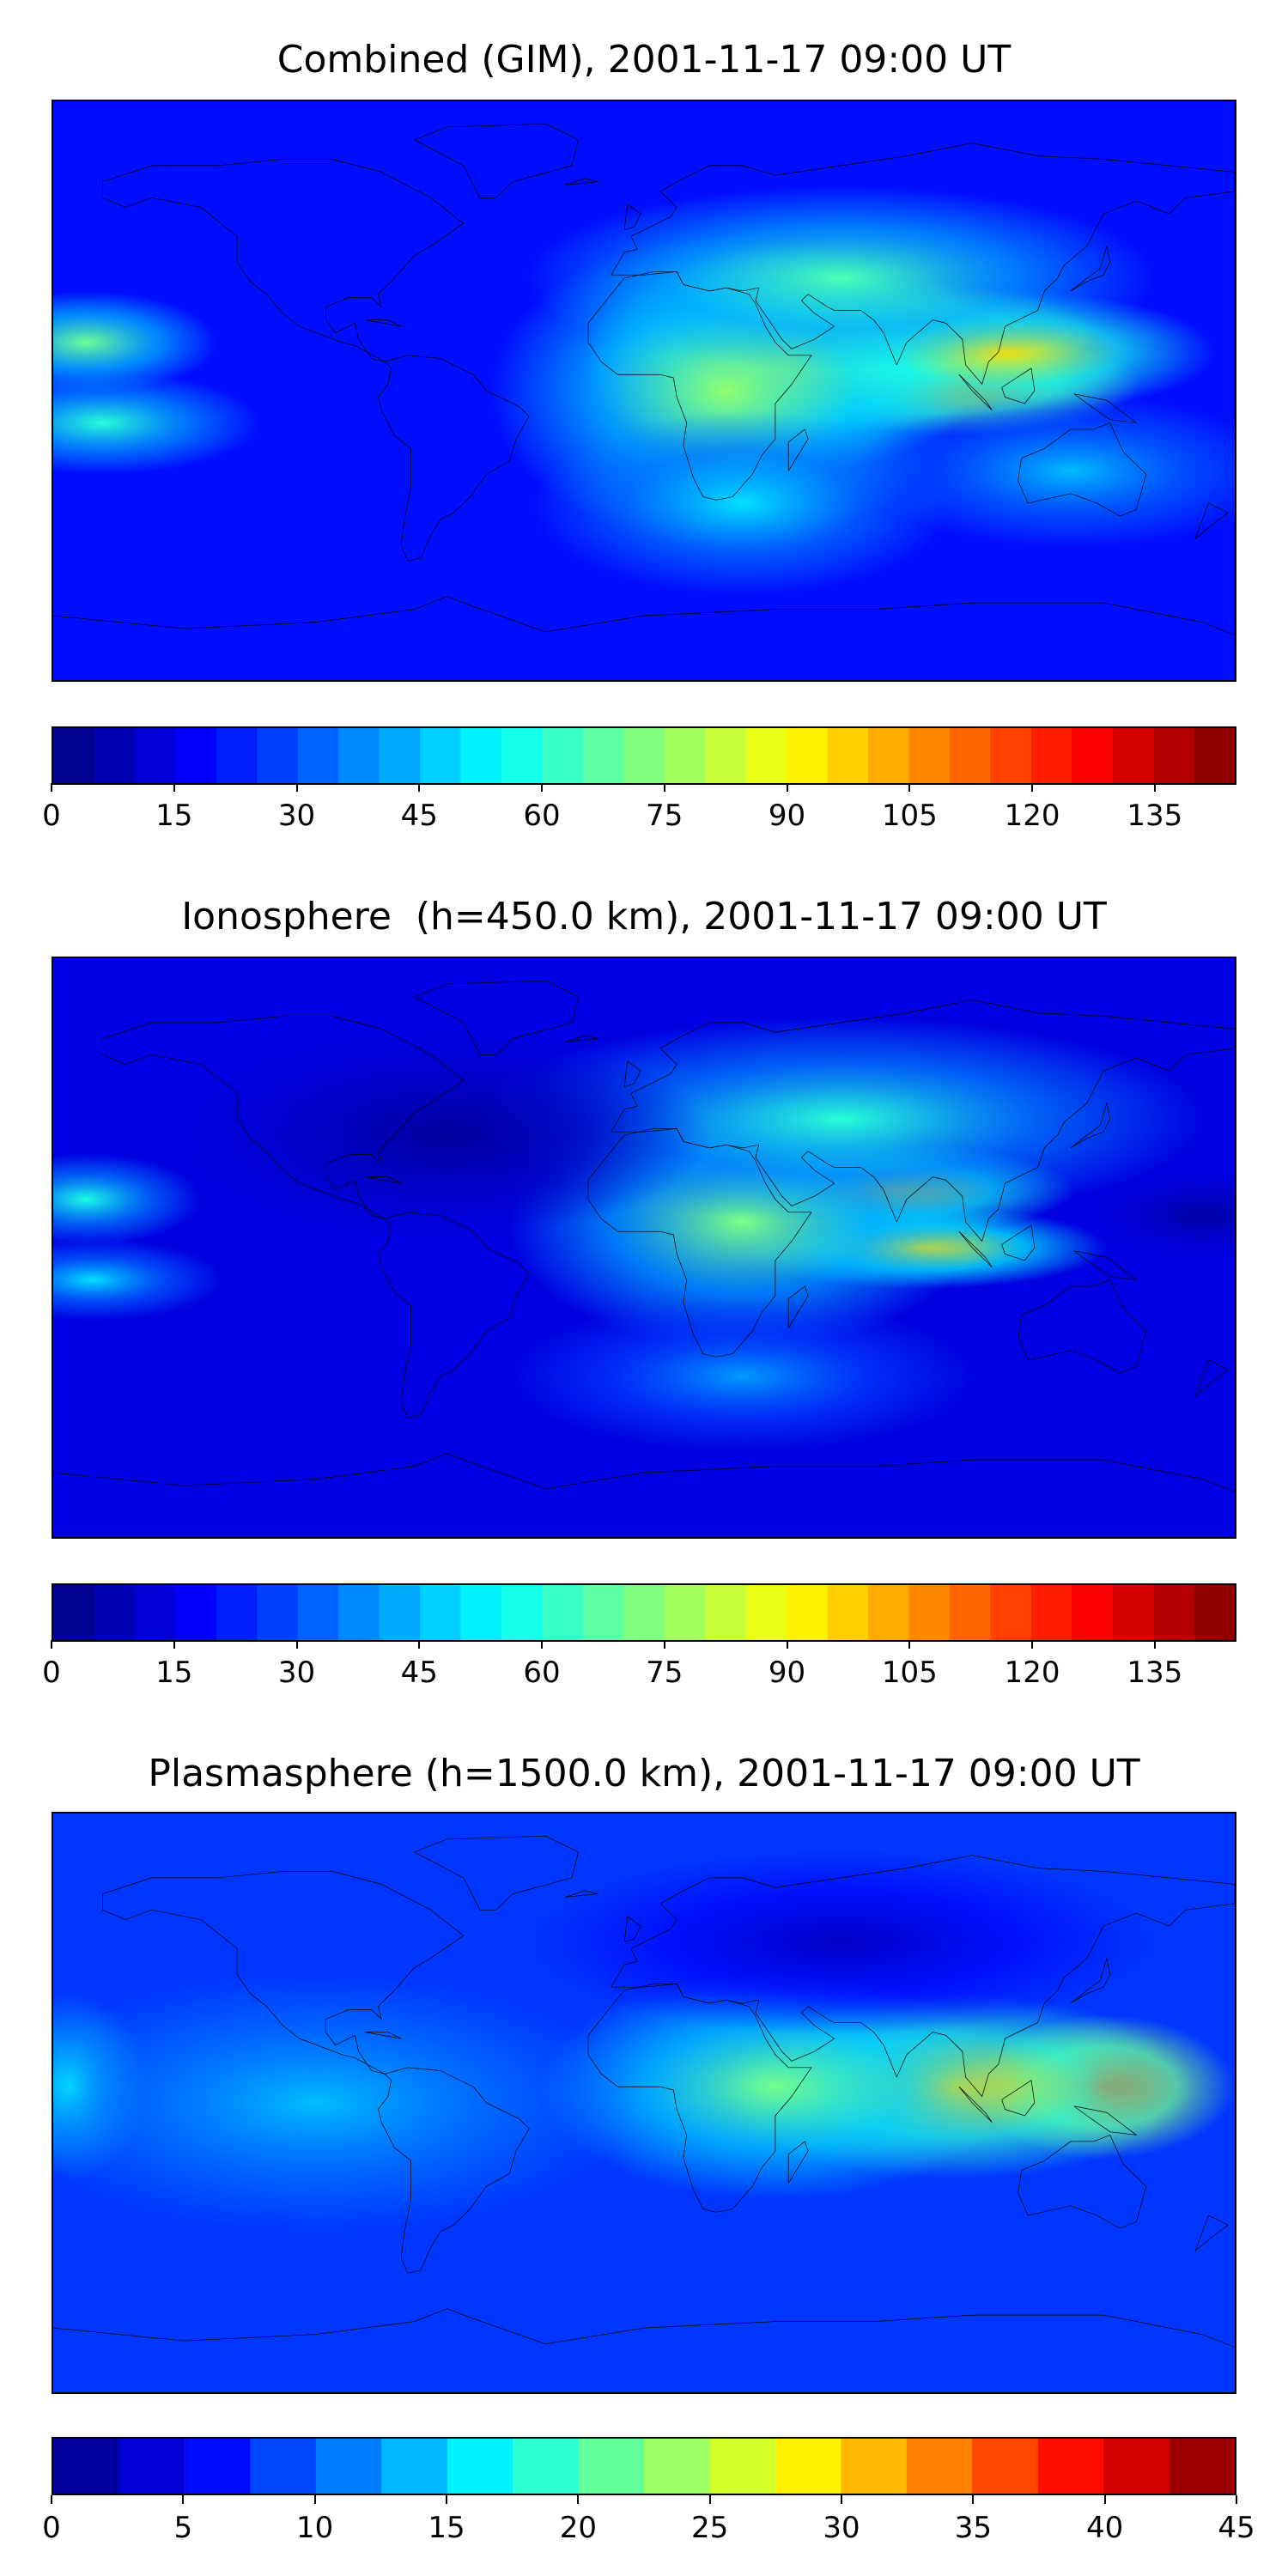 The height and width of the screenshot is (2576, 1288). What do you see at coordinates (1155, 816) in the screenshot?
I see `colorbar-tick-label: 135` at bounding box center [1155, 816].